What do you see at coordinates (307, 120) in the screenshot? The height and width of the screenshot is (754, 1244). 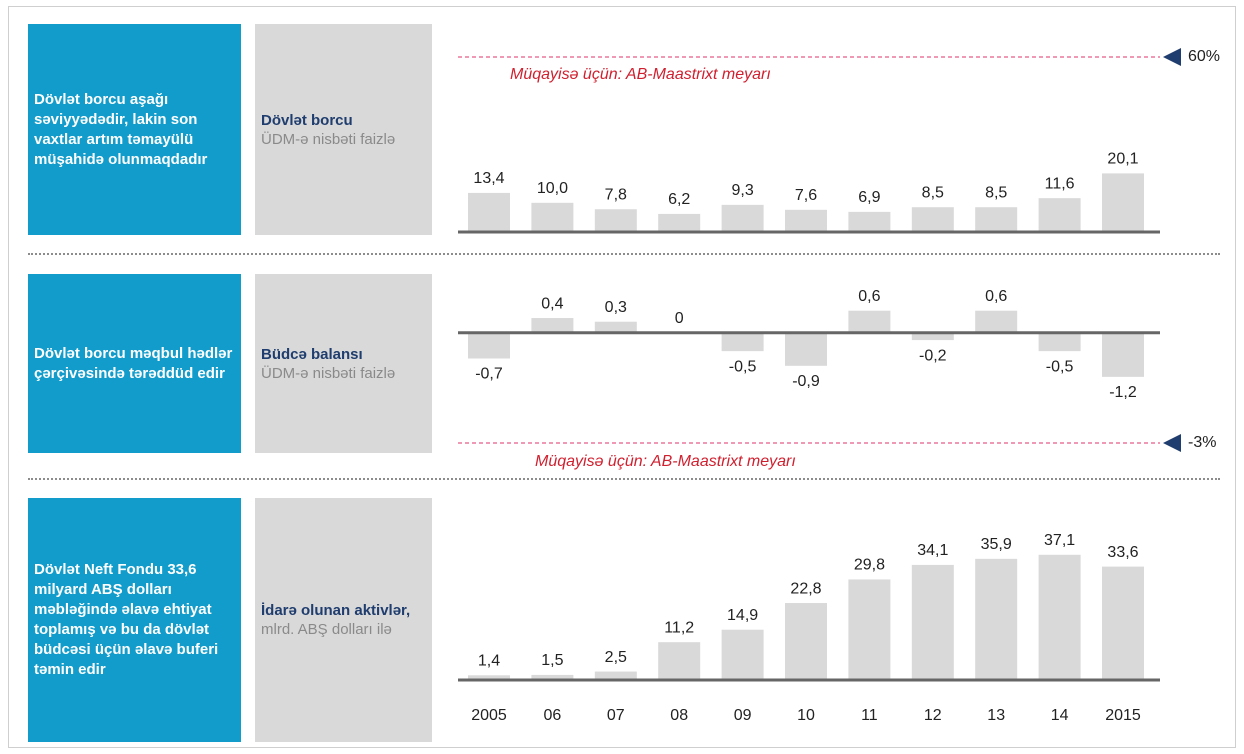 I see `chart-title: Dövlət borcu` at bounding box center [307, 120].